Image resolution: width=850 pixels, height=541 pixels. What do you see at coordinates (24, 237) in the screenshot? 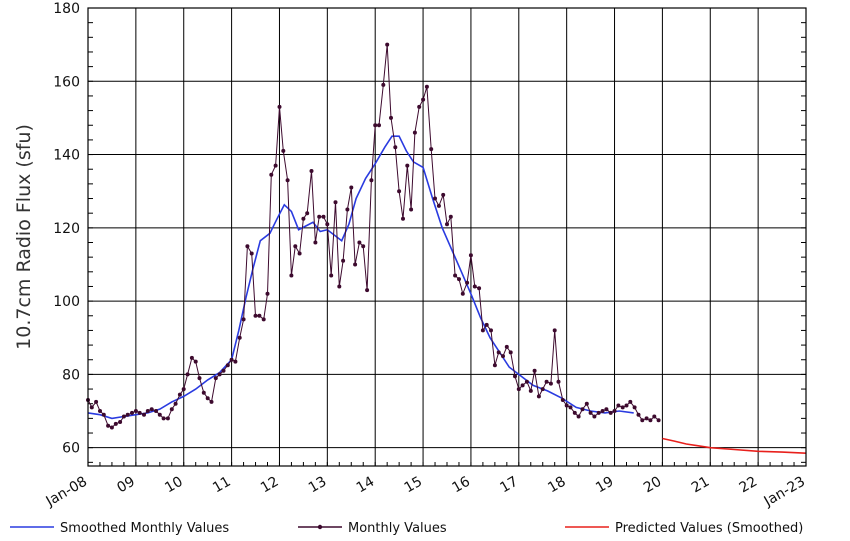
I see `y-axis-label: 10.7cm Radio Flux (sfu)` at bounding box center [24, 237].